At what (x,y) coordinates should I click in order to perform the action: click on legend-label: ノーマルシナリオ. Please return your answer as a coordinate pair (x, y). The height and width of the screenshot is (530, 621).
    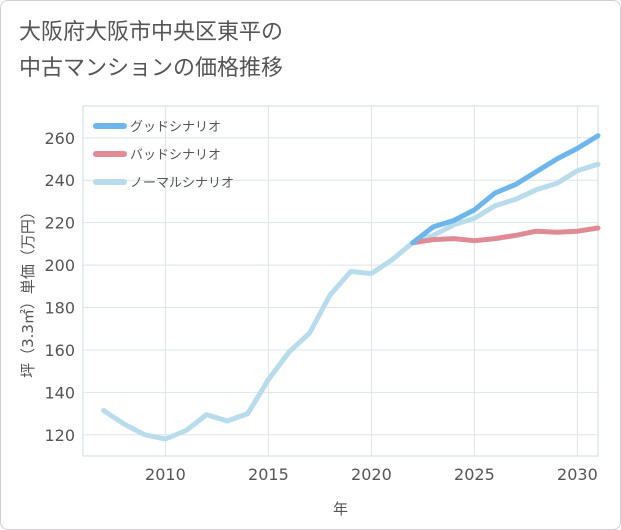
    Looking at the image, I should click on (182, 183).